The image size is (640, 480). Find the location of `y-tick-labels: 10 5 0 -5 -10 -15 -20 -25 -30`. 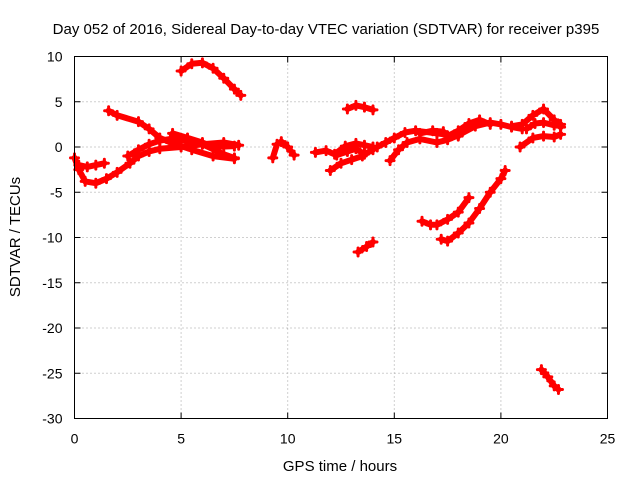

y-tick-labels: 10 5 0 -5 -10 -15 -20 -25 -30 is located at coordinates (52, 238).